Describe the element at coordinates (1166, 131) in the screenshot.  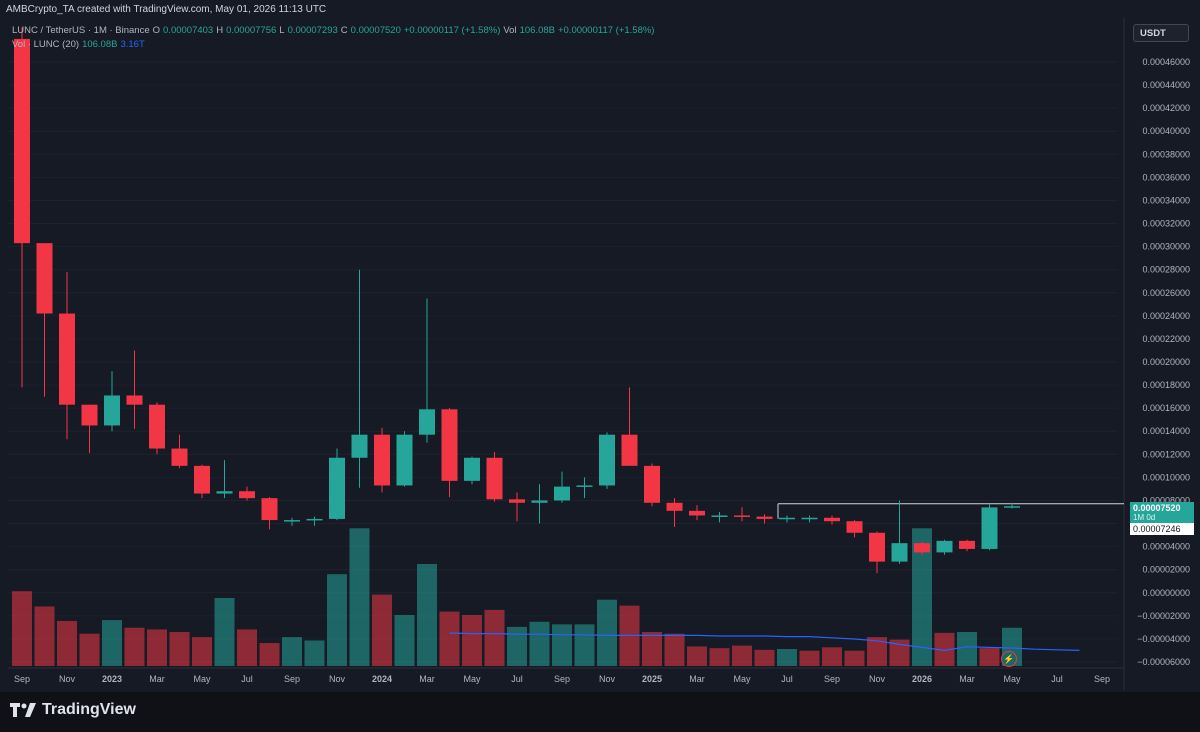
I see `y-axis-tick-label: 0.00040000` at that location.